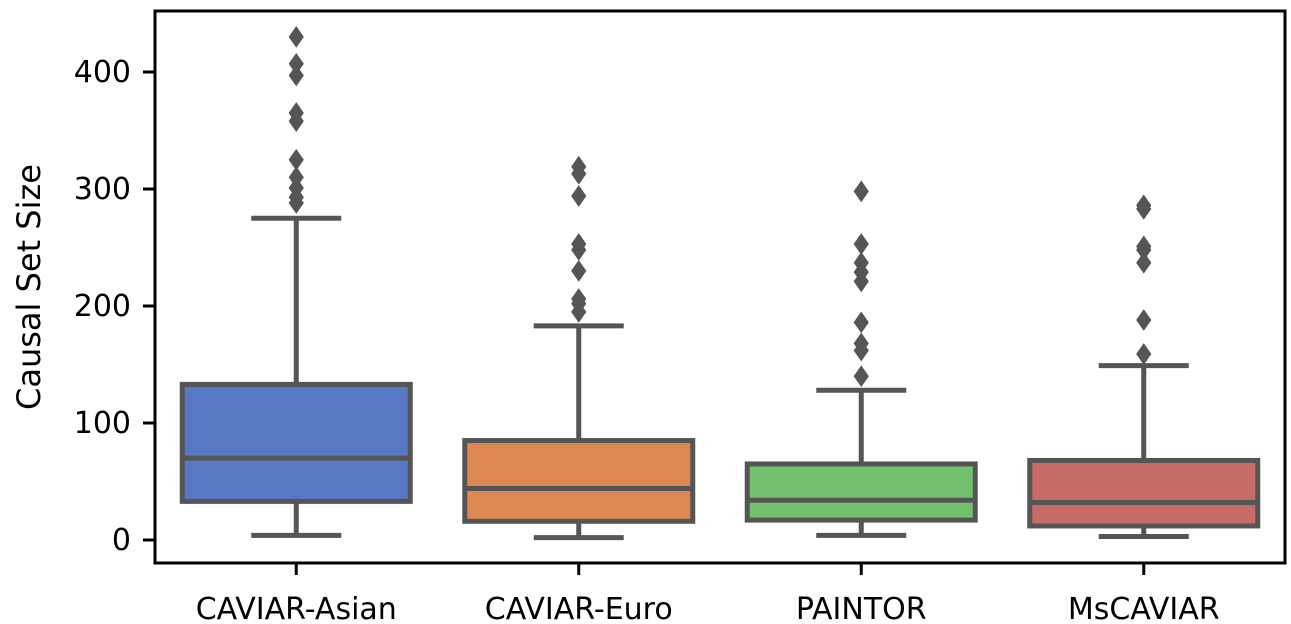 The image size is (1291, 624). What do you see at coordinates (579, 481) in the screenshot?
I see `box-caviar-euro` at bounding box center [579, 481].